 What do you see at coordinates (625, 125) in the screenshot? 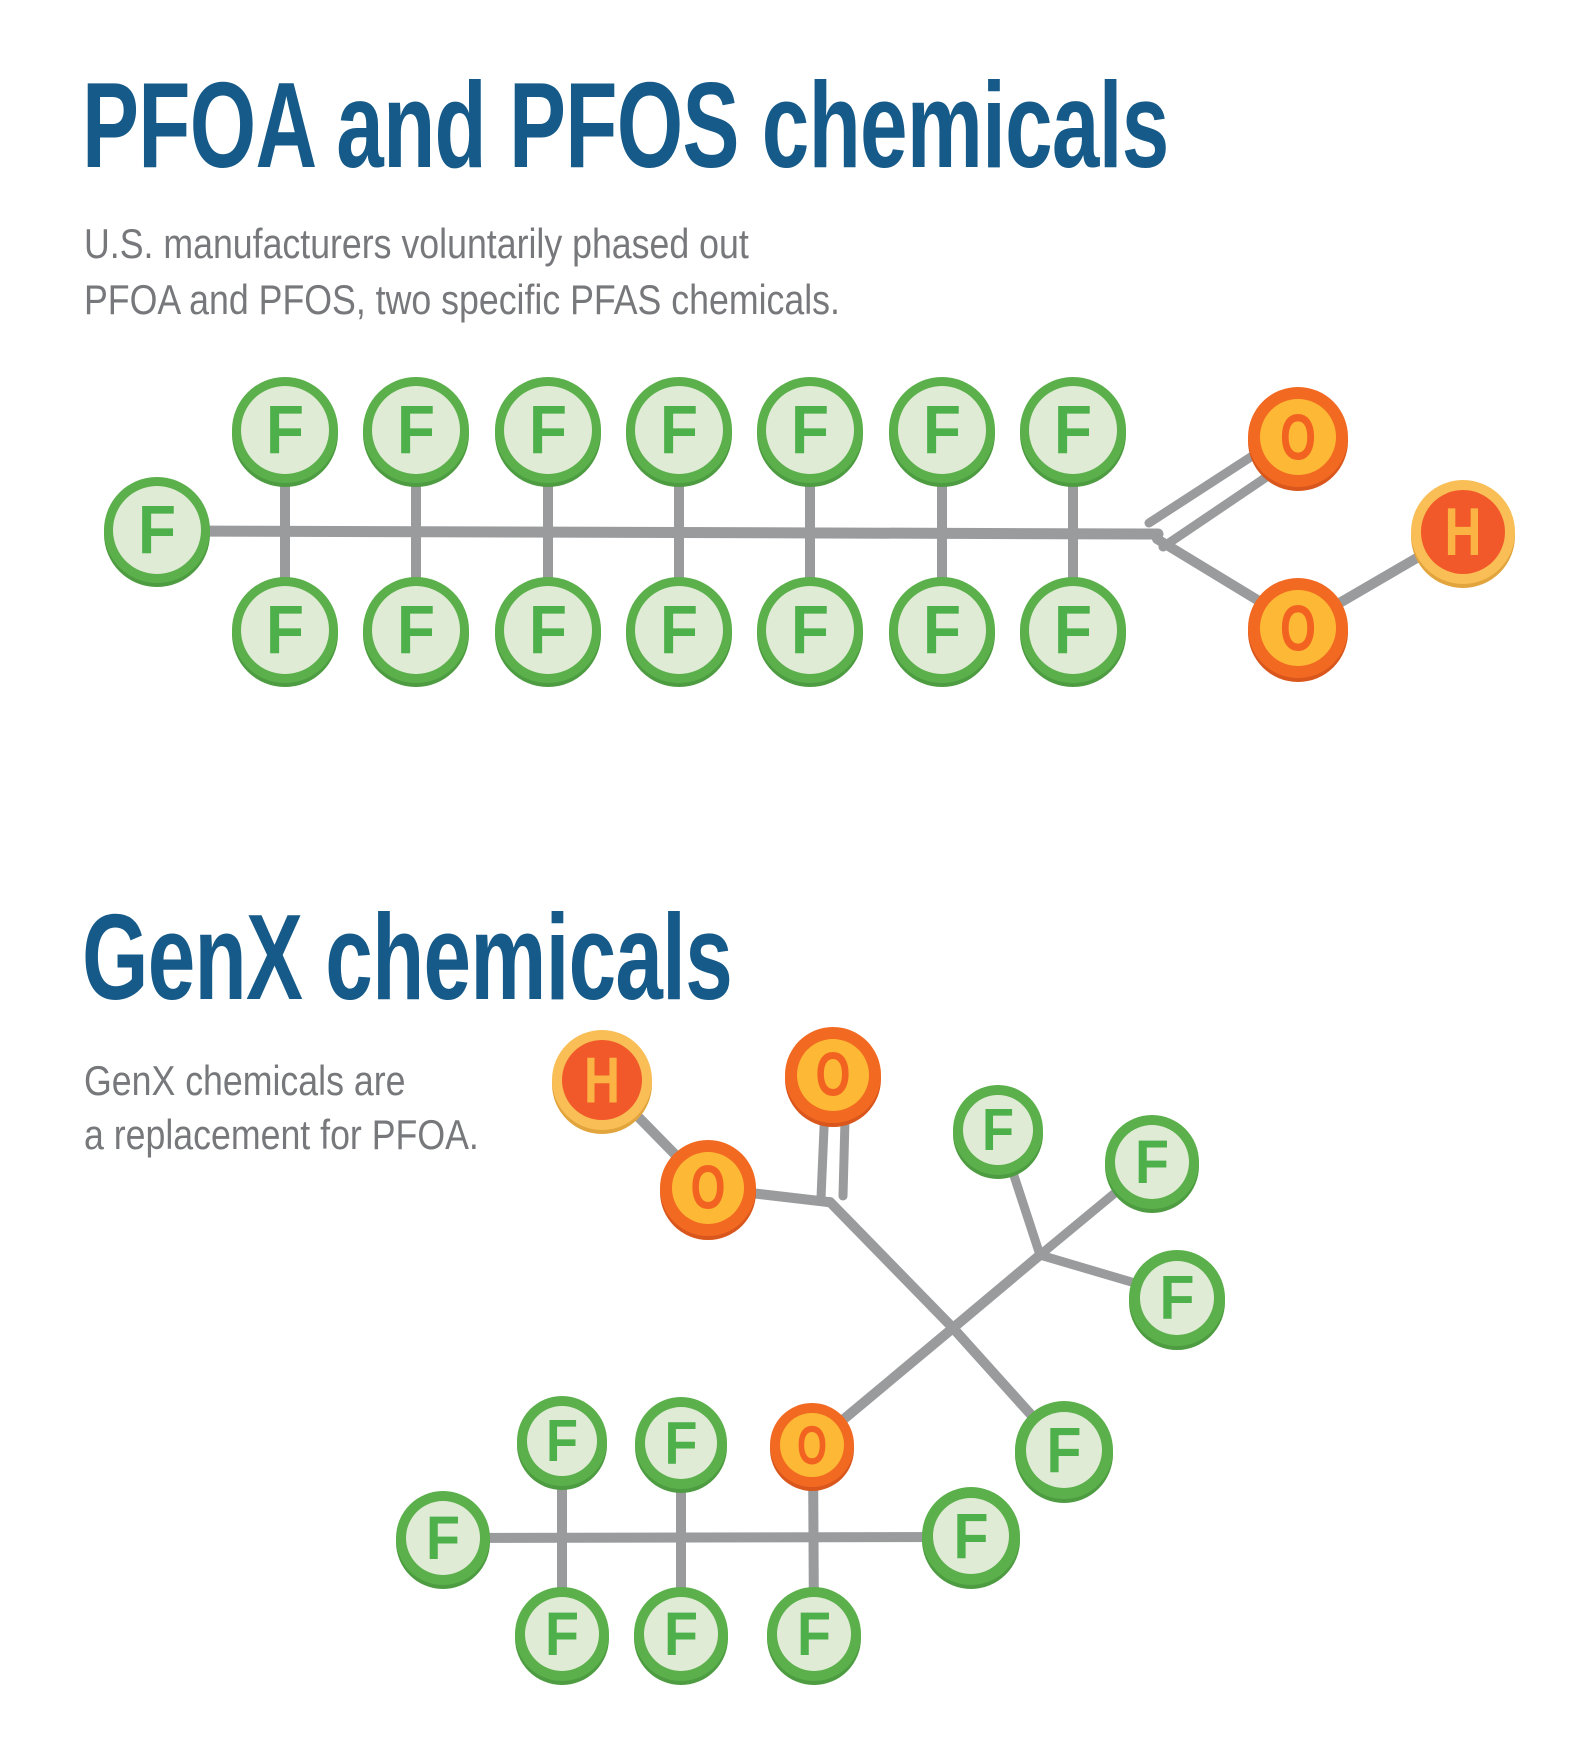
I see `section1-title-text: PFOA and PFOS chemicals` at bounding box center [625, 125].